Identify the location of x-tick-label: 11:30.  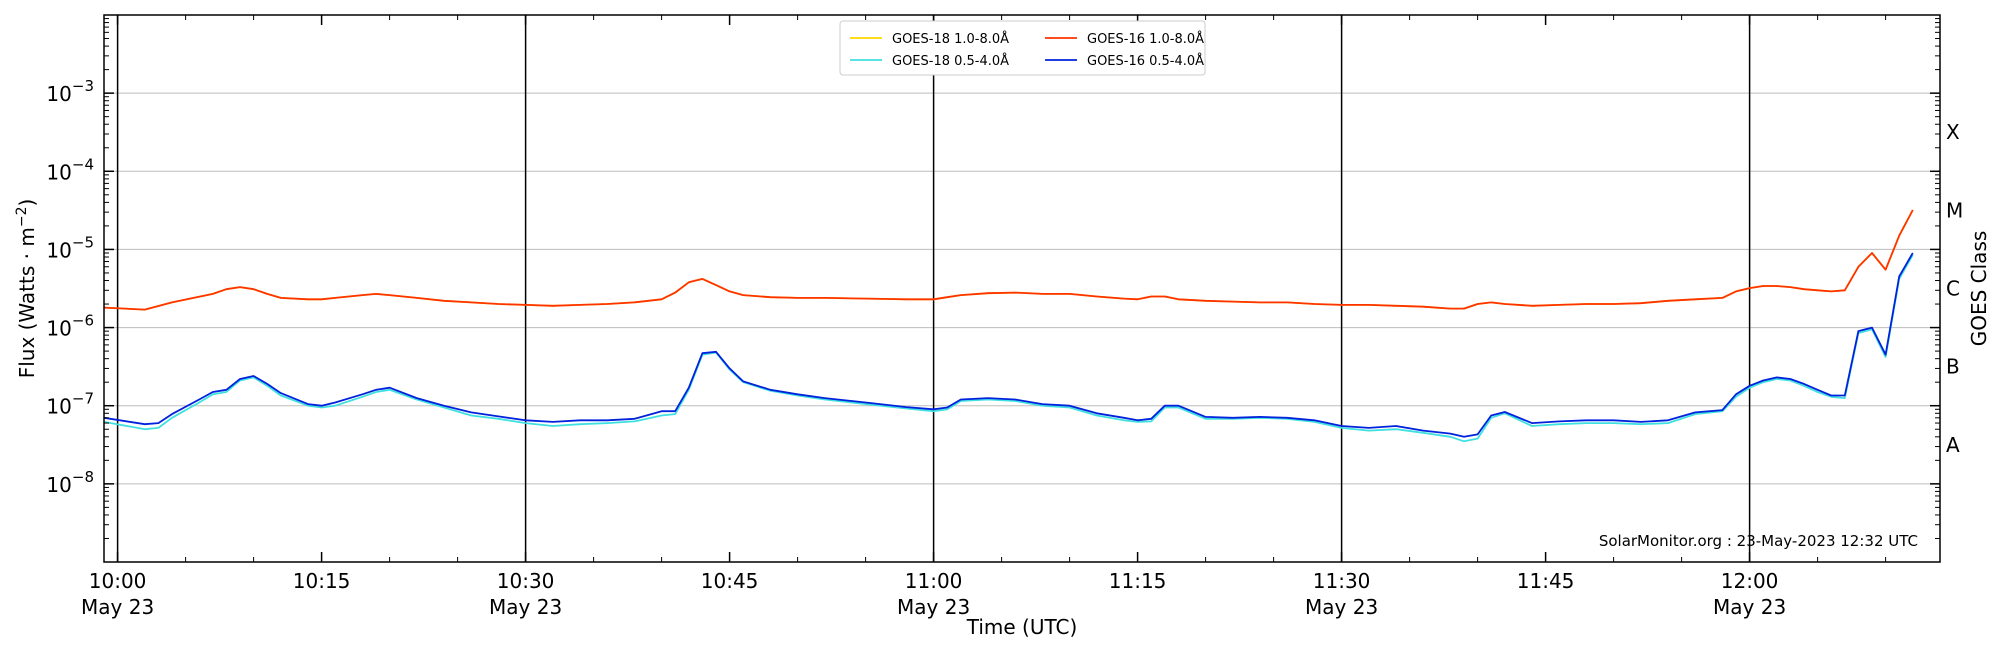
(1342, 581).